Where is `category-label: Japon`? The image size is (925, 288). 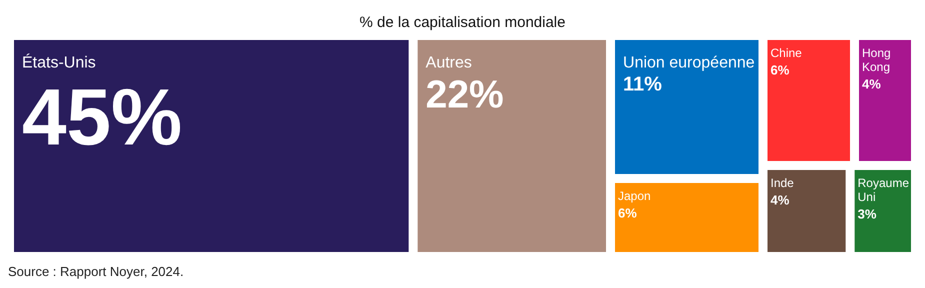
category-label: Japon is located at coordinates (634, 196).